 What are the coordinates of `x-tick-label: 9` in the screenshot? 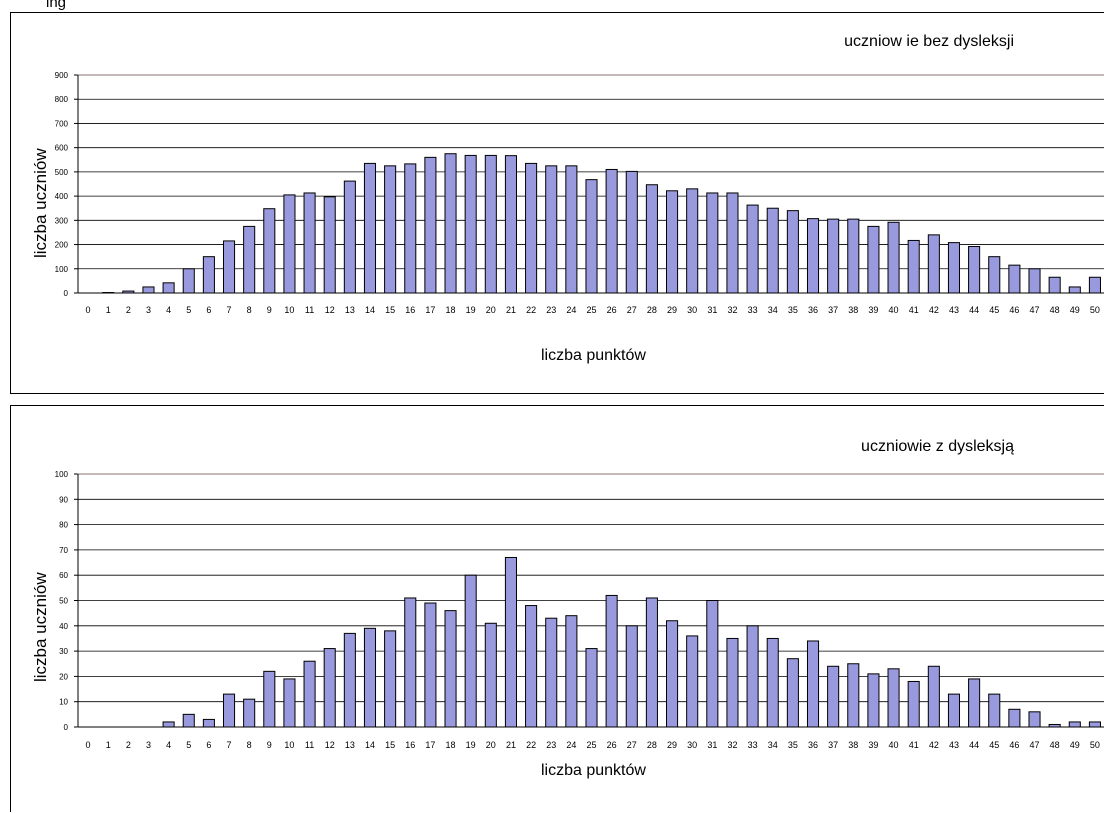 It's located at (269, 310).